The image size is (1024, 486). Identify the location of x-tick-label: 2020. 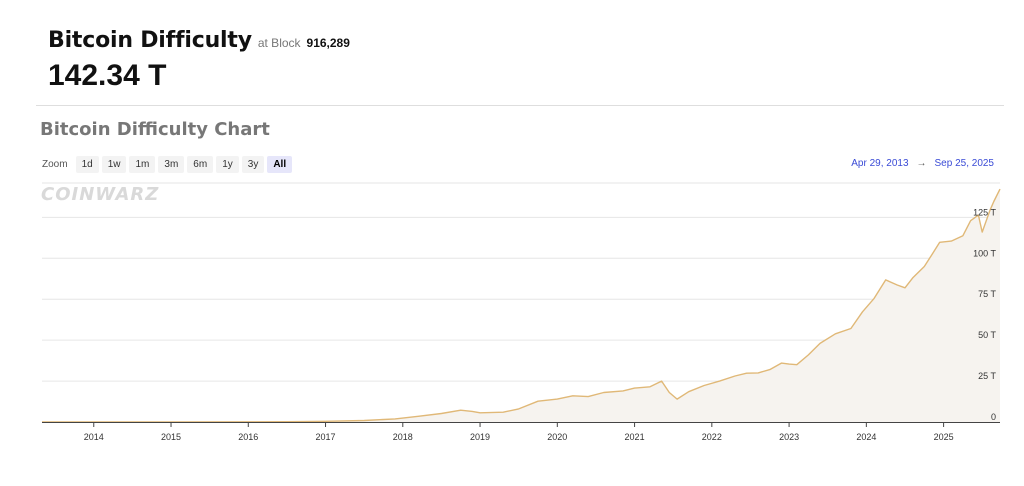
(557, 437).